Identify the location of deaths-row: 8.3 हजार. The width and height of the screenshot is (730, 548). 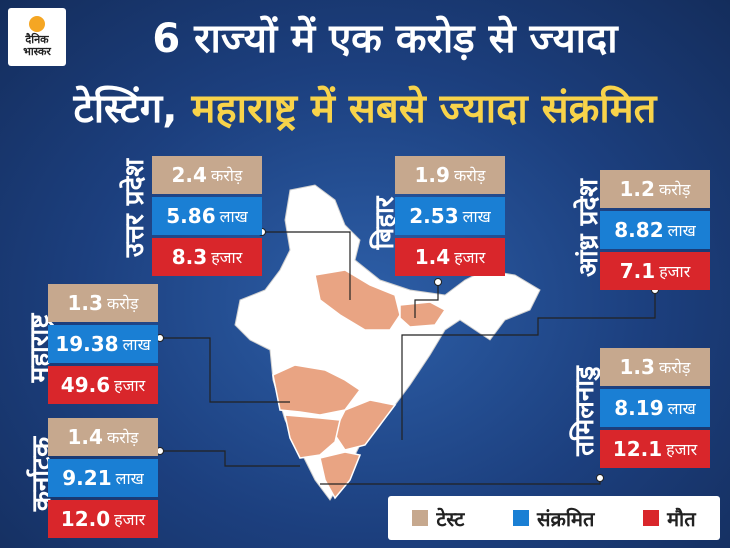
(207, 257).